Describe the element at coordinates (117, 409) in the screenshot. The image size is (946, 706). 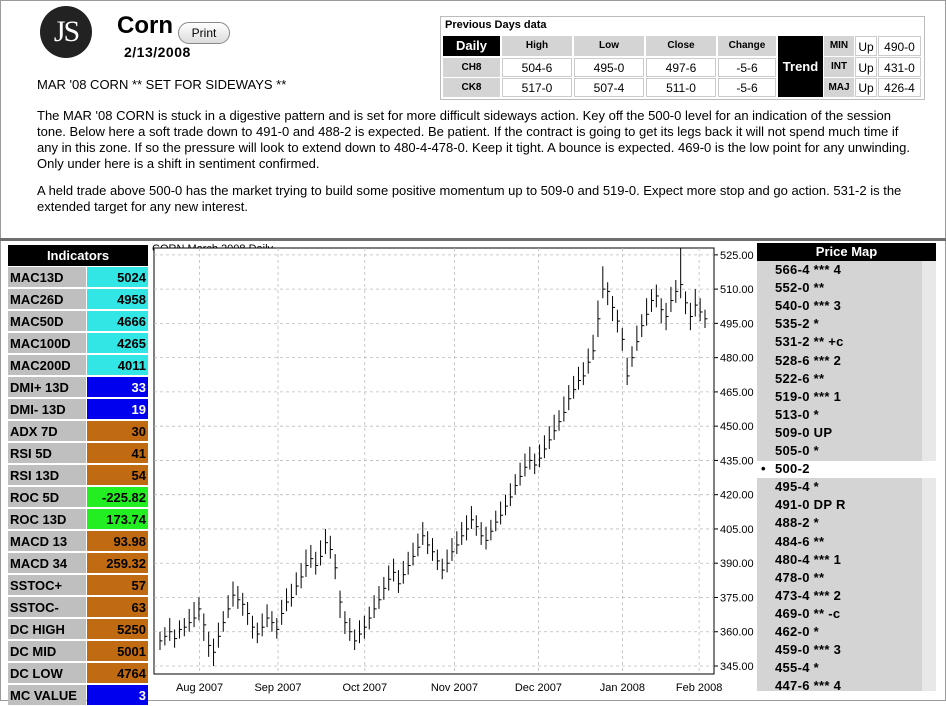
I see `indicator-value: 19` at that location.